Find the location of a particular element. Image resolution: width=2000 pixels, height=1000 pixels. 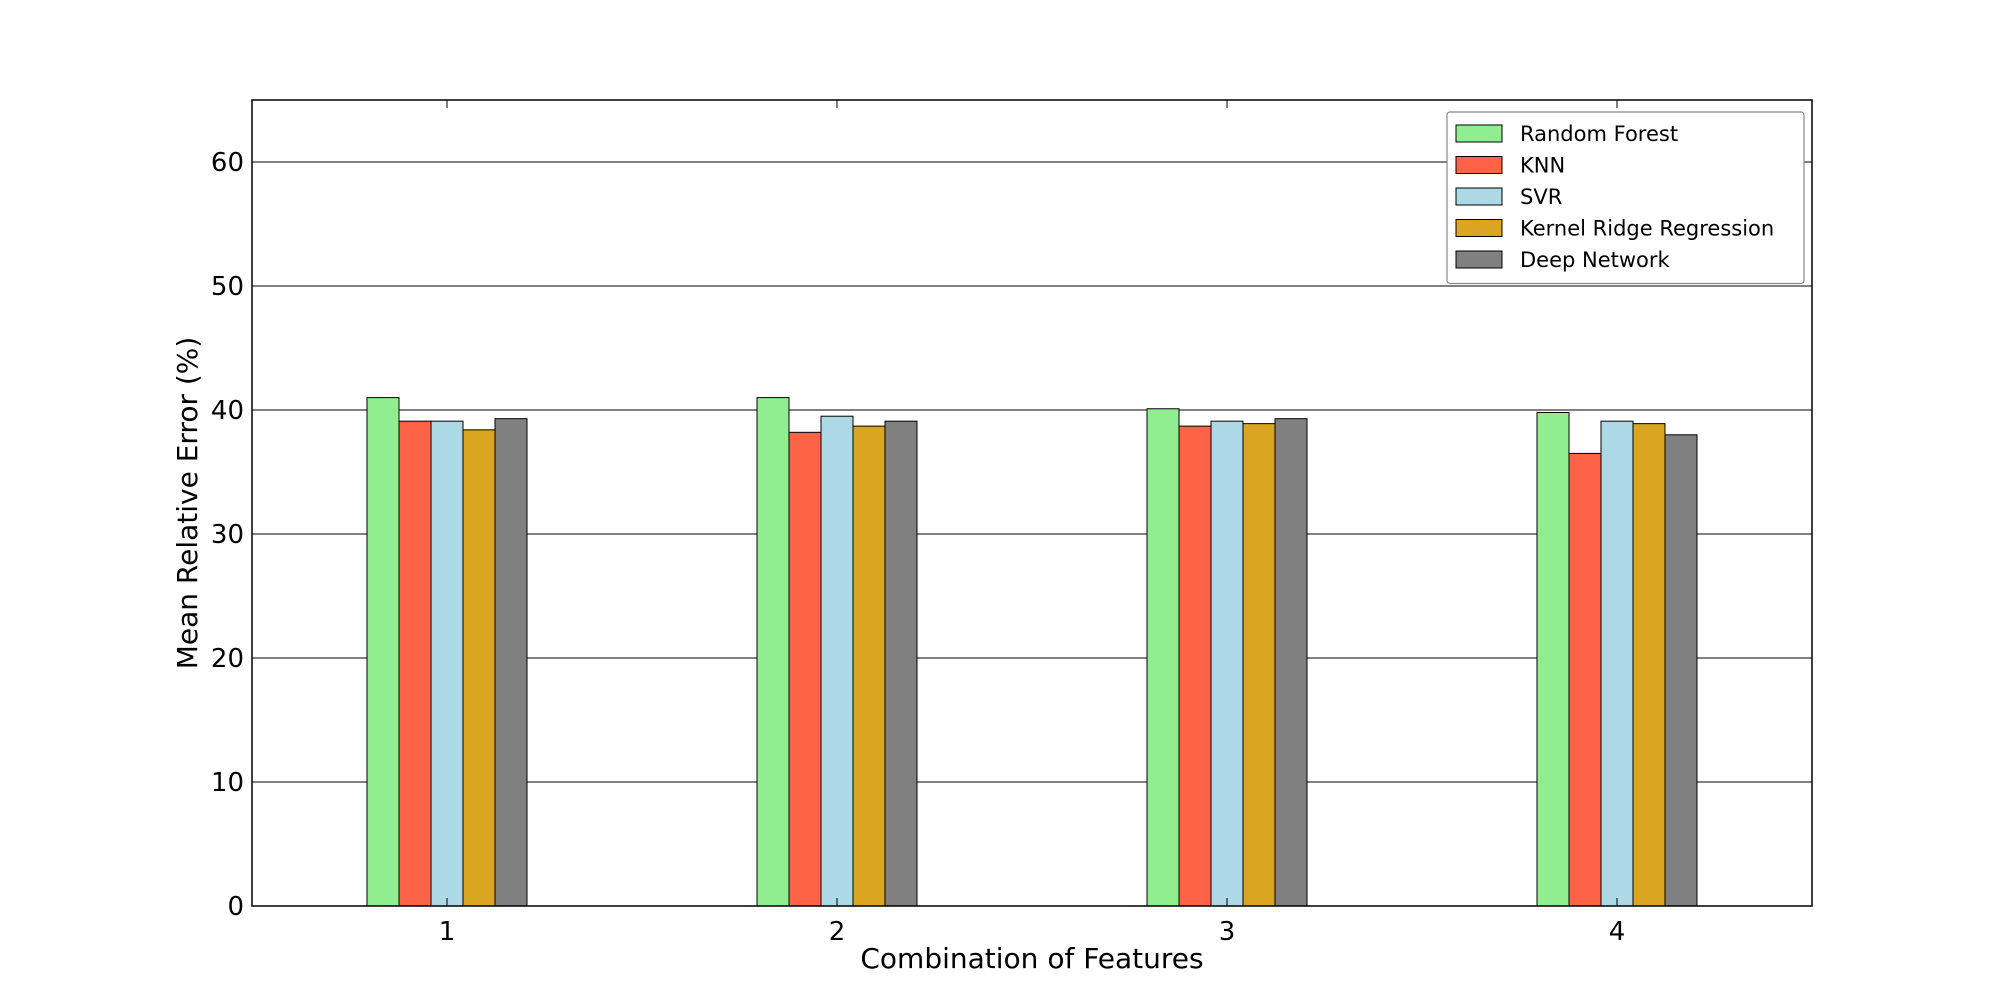

y-tick-label: 20 is located at coordinates (227, 659).